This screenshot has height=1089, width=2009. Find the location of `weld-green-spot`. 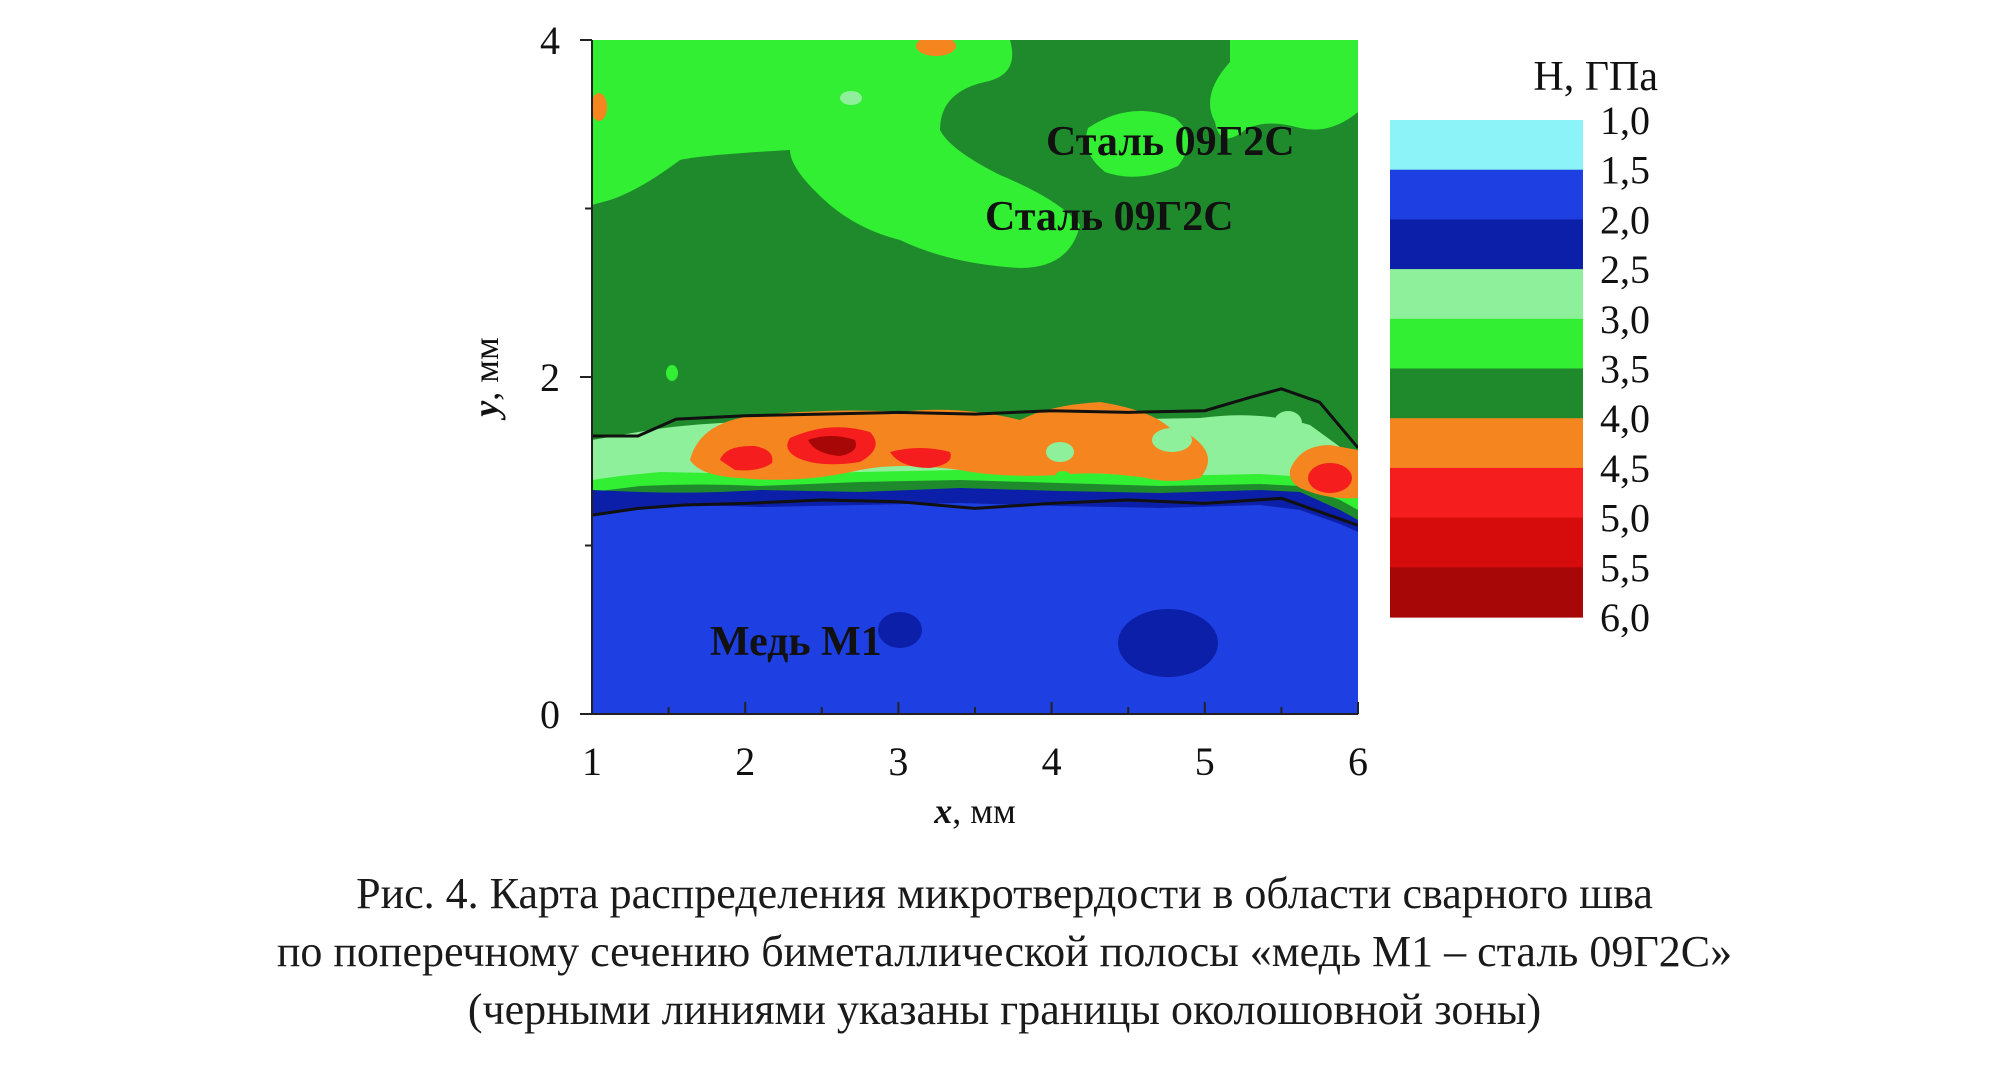

weld-green-spot is located at coordinates (1063, 477).